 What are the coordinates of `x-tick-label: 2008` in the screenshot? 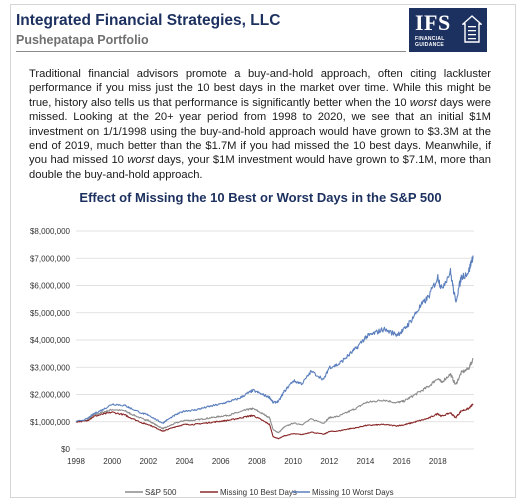 It's located at (257, 461).